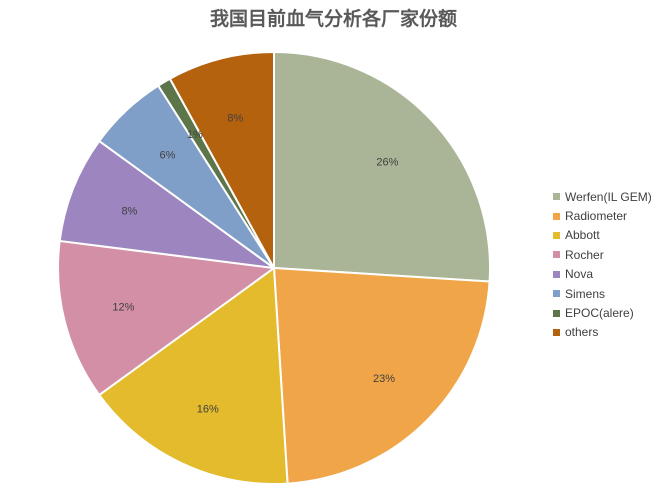 Image resolution: width=667 pixels, height=500 pixels. I want to click on pie-slice-nova, so click(166, 204).